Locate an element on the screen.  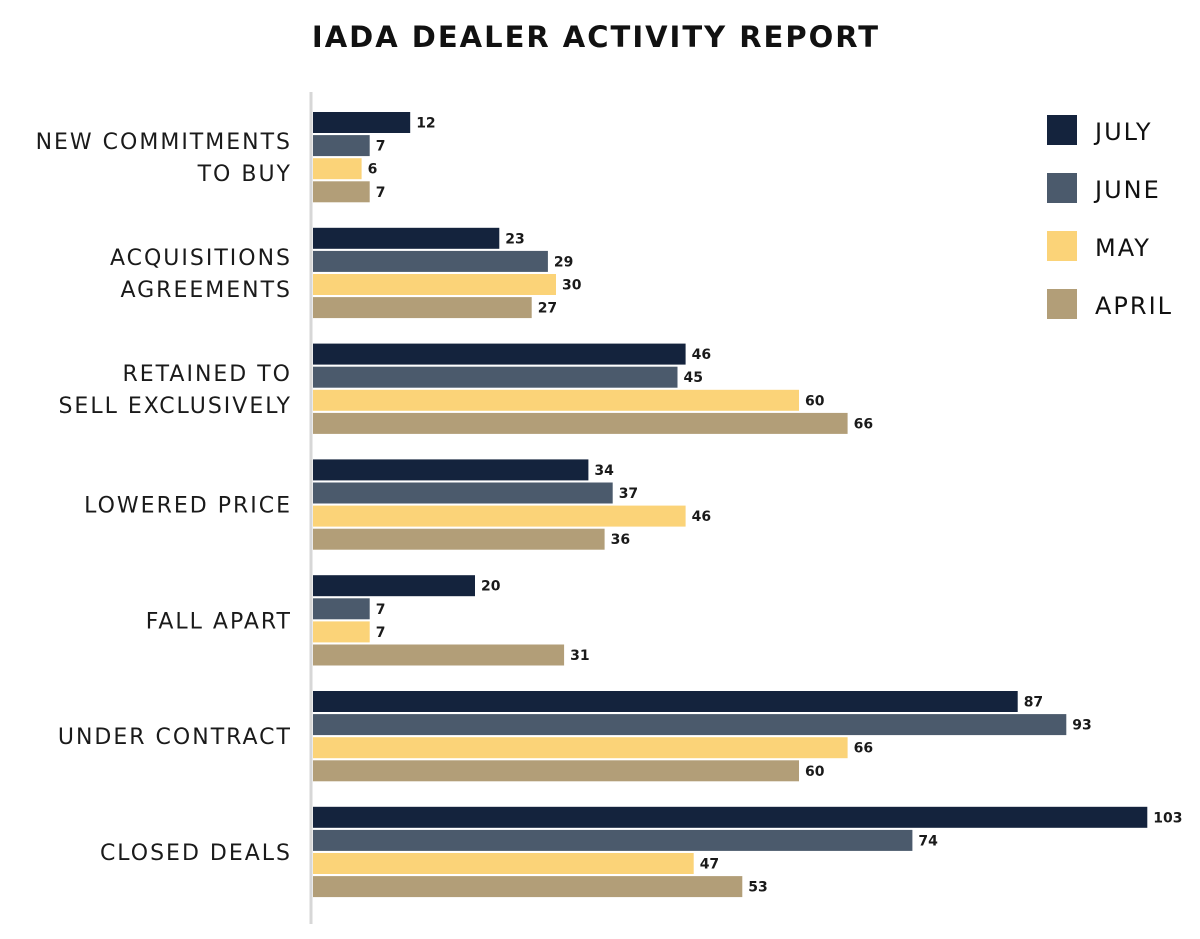
chart-title: IADA DEALER ACTIVITY REPORT is located at coordinates (596, 37).